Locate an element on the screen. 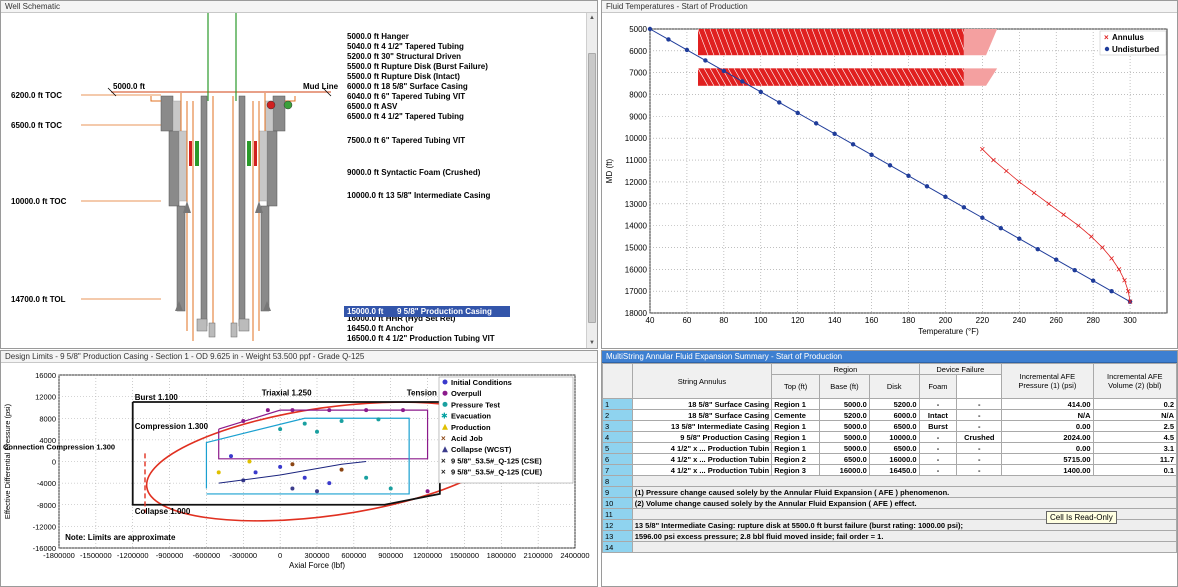  table-row: 8 is located at coordinates (889, 481).